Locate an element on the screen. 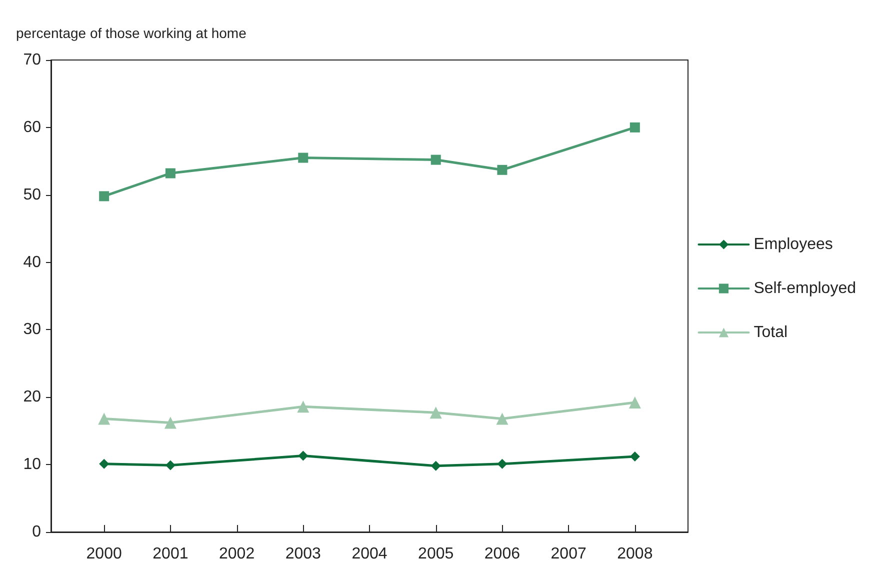 The image size is (871, 577). y-tick-label: 20 is located at coordinates (32, 397).